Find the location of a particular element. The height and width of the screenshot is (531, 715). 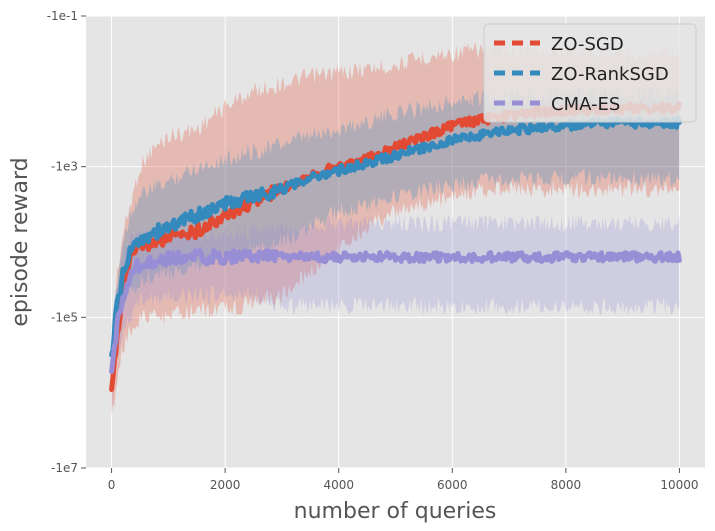

legend-items: ZO-SGD ZO-RankSGD CMA-ES is located at coordinates (581, 74).